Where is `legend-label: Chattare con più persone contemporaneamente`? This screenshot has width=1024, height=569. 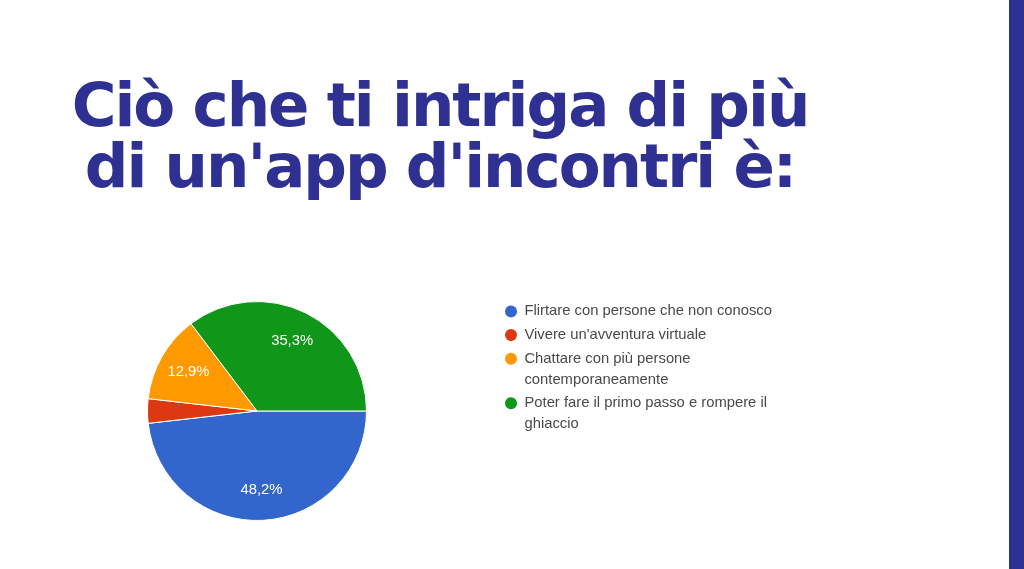 legend-label: Chattare con più persone contemporaneamente is located at coordinates (607, 368).